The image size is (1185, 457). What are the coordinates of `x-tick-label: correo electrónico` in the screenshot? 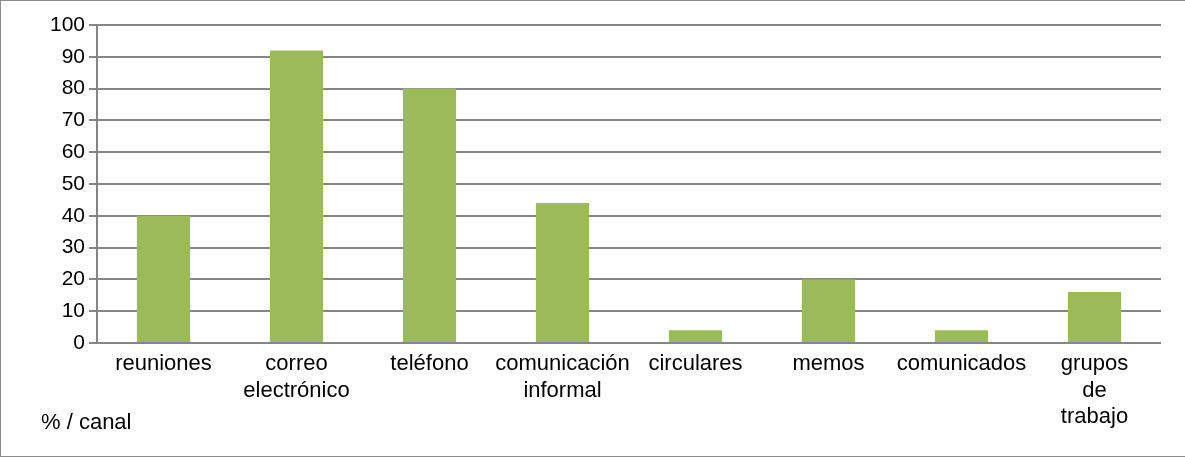 It's located at (296, 376).